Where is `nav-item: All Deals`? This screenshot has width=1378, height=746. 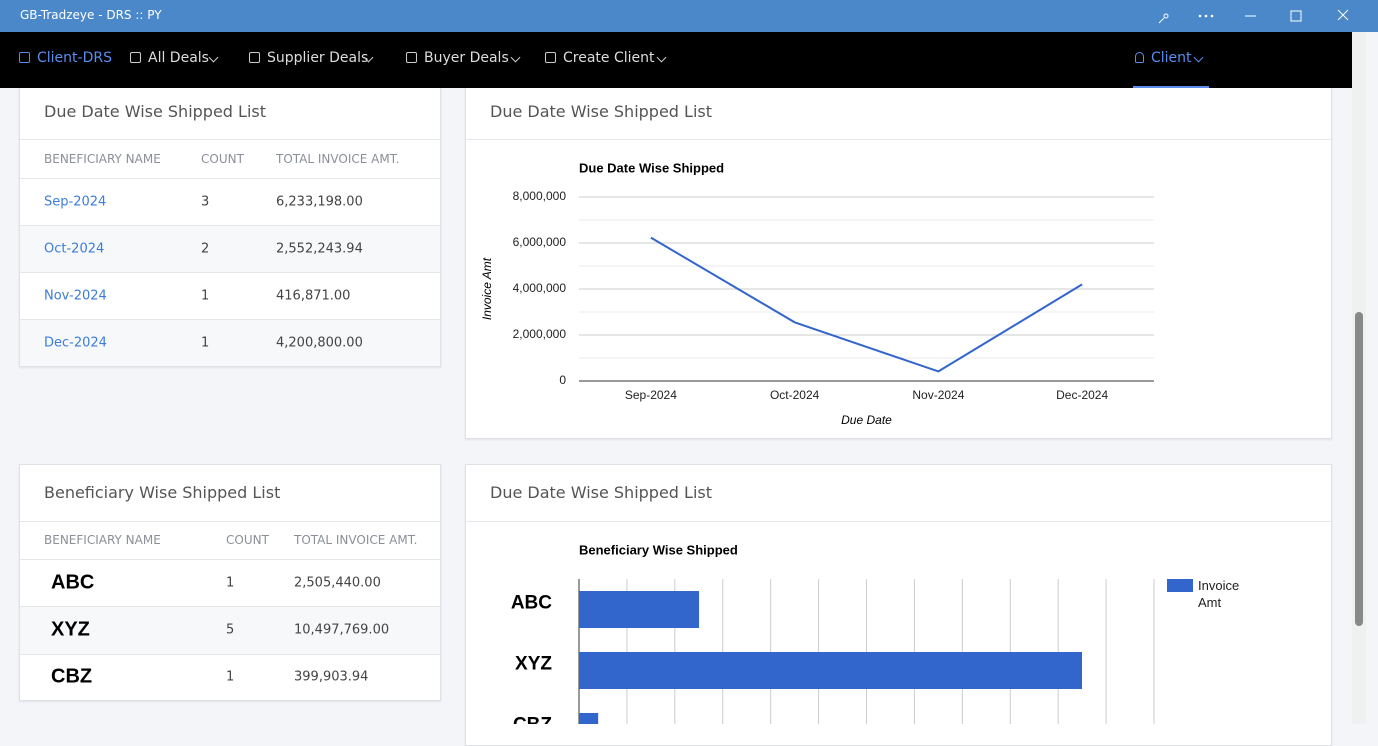
nav-item: All Deals is located at coordinates (178, 58).